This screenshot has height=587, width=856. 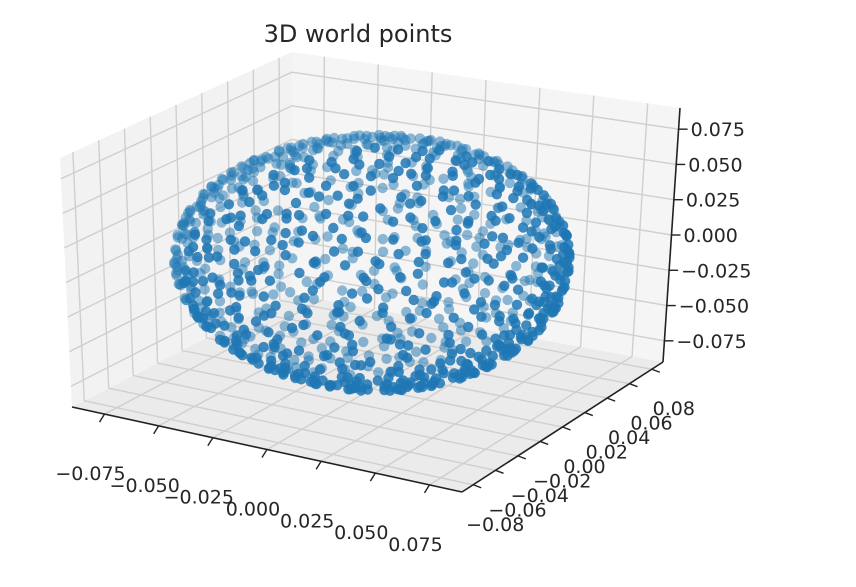 I want to click on y-tick-label: 0.08, so click(x=674, y=409).